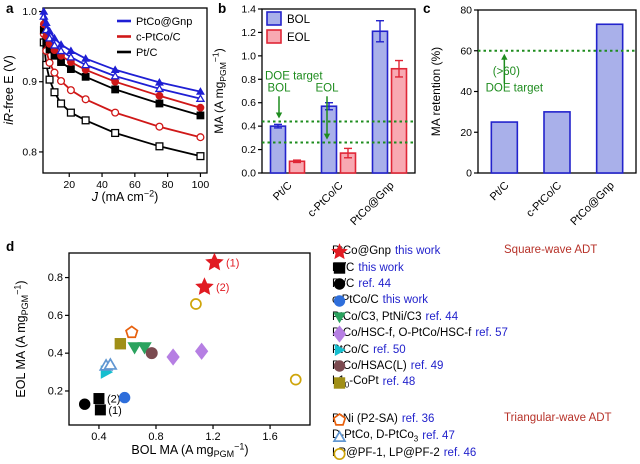 This screenshot has height=464, width=640. I want to click on y-axis-label: MA retention (%), so click(436, 91).